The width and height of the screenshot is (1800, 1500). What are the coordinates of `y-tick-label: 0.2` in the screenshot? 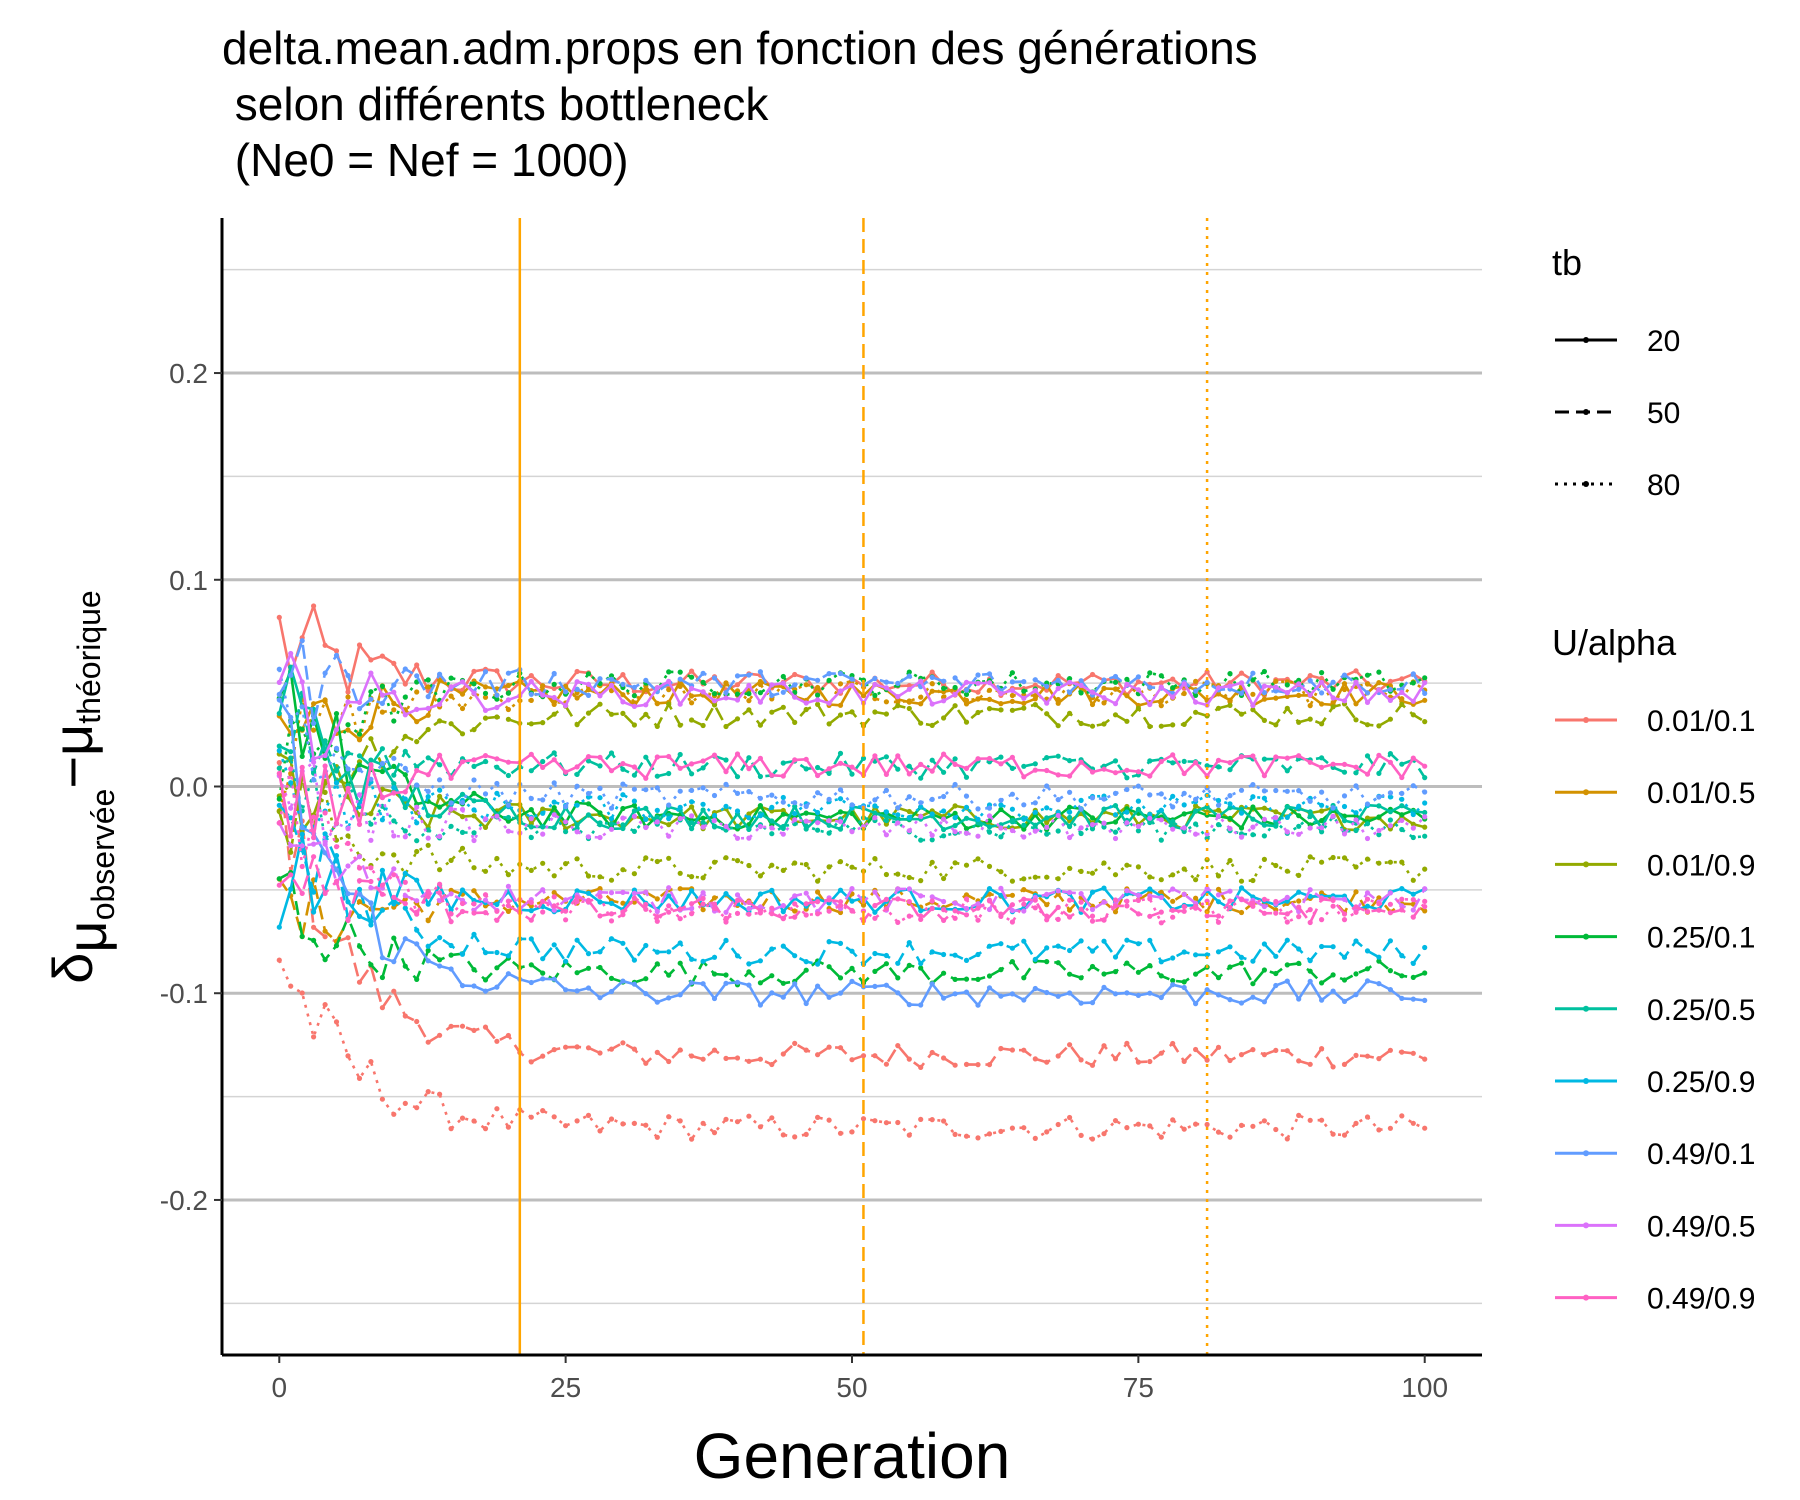 It's located at (188, 373).